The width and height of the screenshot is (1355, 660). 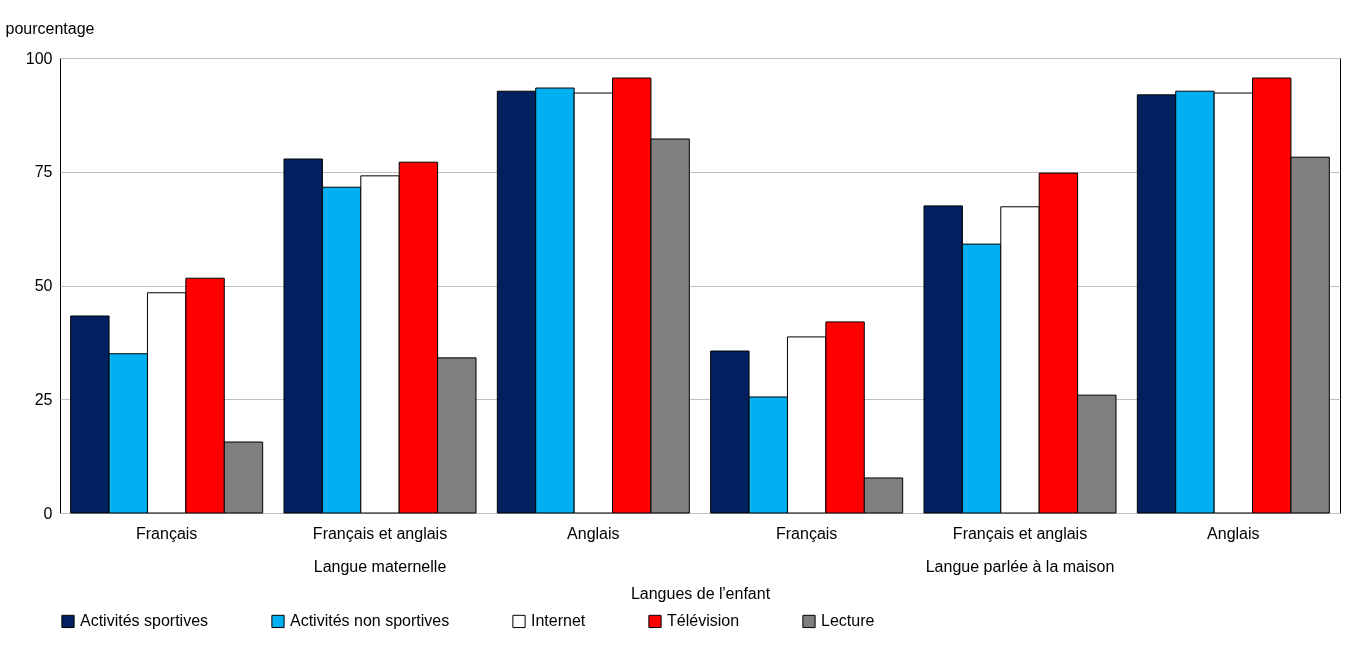 I want to click on y-tick-label: 25, so click(x=43, y=399).